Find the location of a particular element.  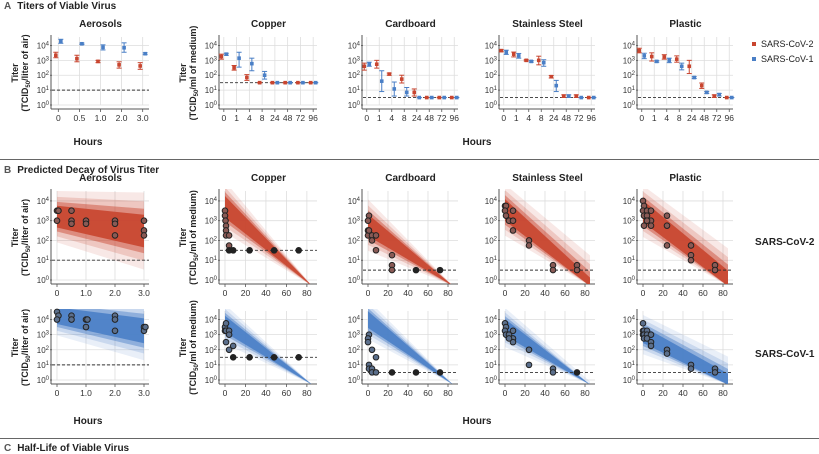

panel-b-cov1-cardboard-point is located at coordinates (368, 342).